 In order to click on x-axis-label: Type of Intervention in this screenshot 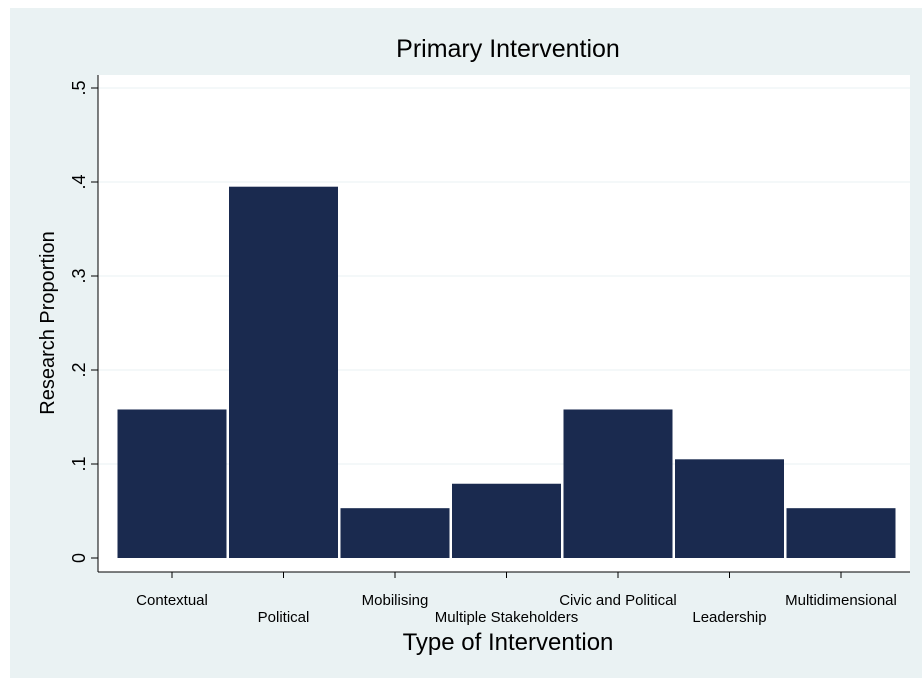, I will do `click(508, 642)`.